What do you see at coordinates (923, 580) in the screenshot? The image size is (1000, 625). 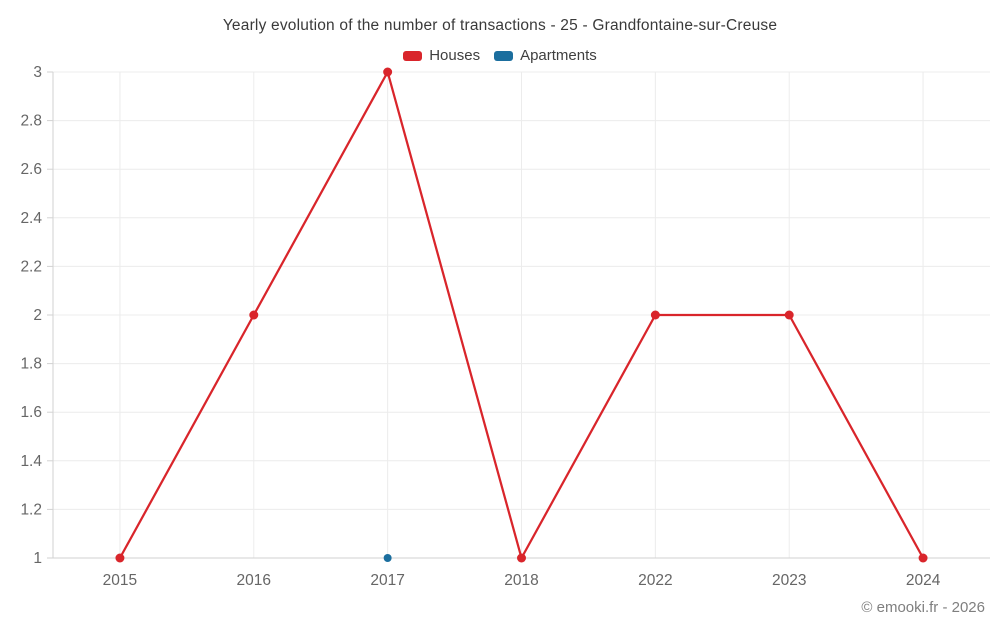 I see `x-tick-label-2024: 2024` at bounding box center [923, 580].